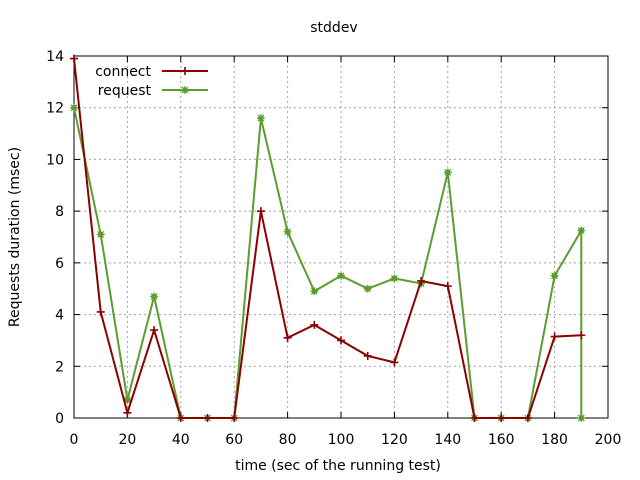  Describe the element at coordinates (59, 212) in the screenshot. I see `y-tick-label: 8` at that location.